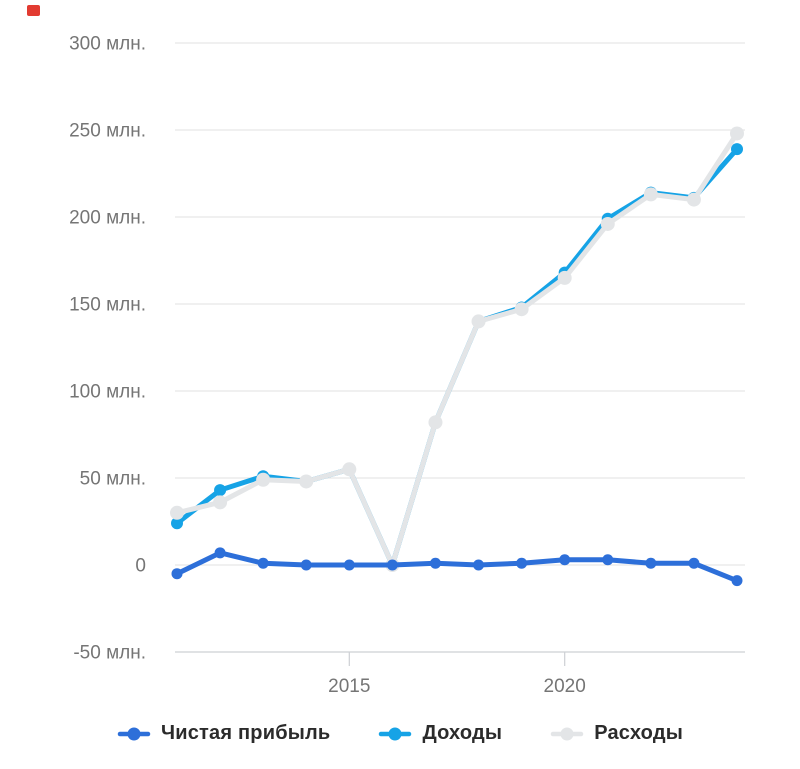 This screenshot has width=800, height=769. Describe the element at coordinates (521, 309) in the screenshot. I see `data-point-expenses-2019` at that location.